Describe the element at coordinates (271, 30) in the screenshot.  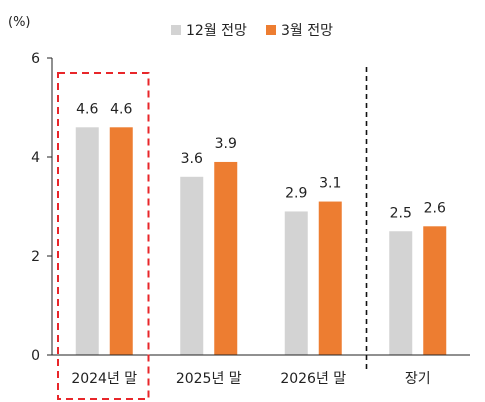
I see `legend-swatch-3월-forecast` at that location.